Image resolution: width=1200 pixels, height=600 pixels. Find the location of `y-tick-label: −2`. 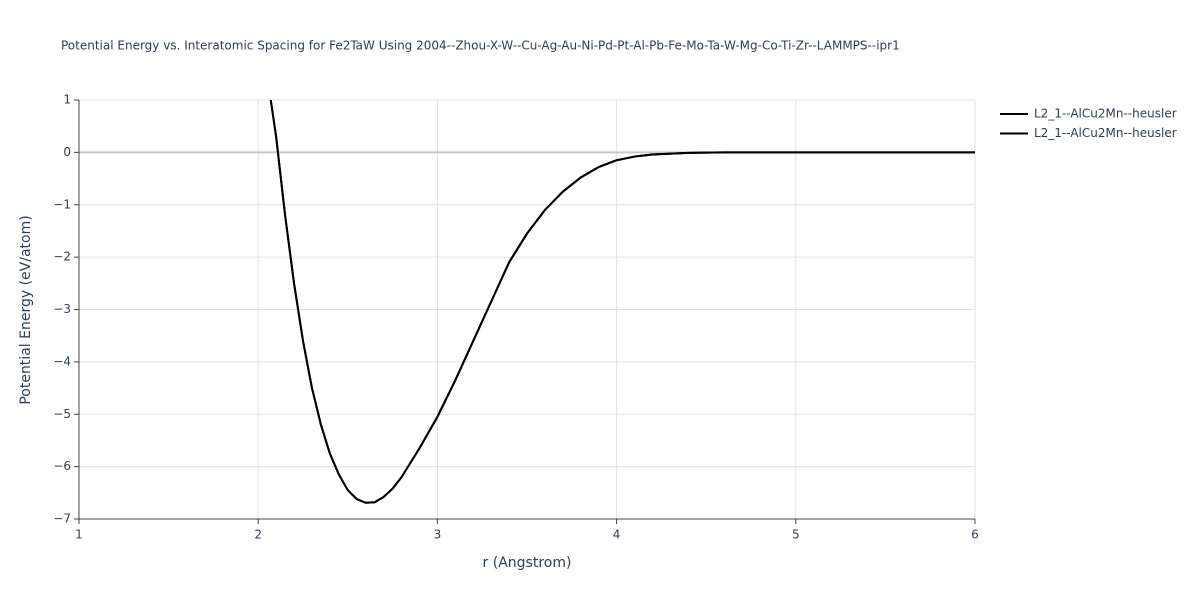

y-tick-label: −2 is located at coordinates (62, 257).